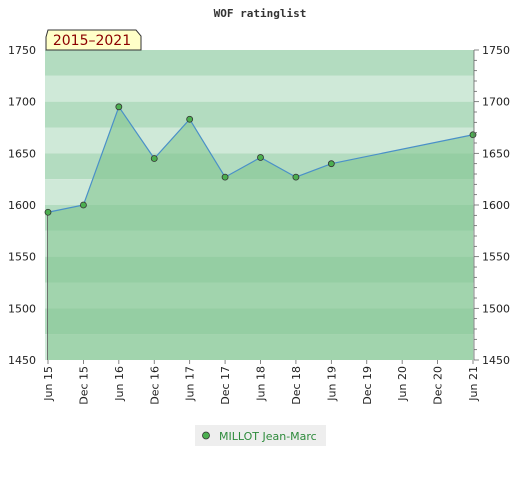  Describe the element at coordinates (367, 385) in the screenshot. I see `x-tick-label: Dec 19` at that location.